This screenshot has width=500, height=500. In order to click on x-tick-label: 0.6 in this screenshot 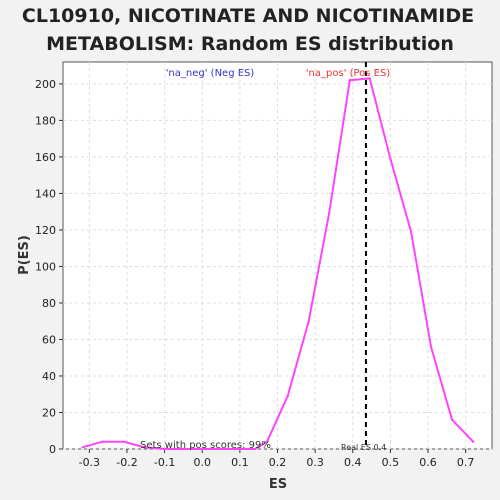, I will do `click(428, 462)`.